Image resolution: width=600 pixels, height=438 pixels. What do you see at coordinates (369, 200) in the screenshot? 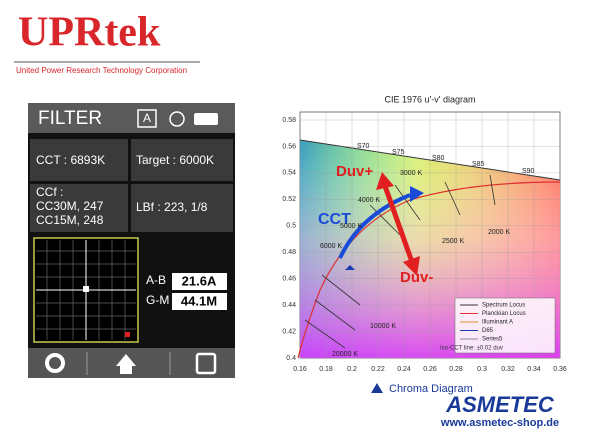
I see `cct-label: 4000 K` at bounding box center [369, 200].